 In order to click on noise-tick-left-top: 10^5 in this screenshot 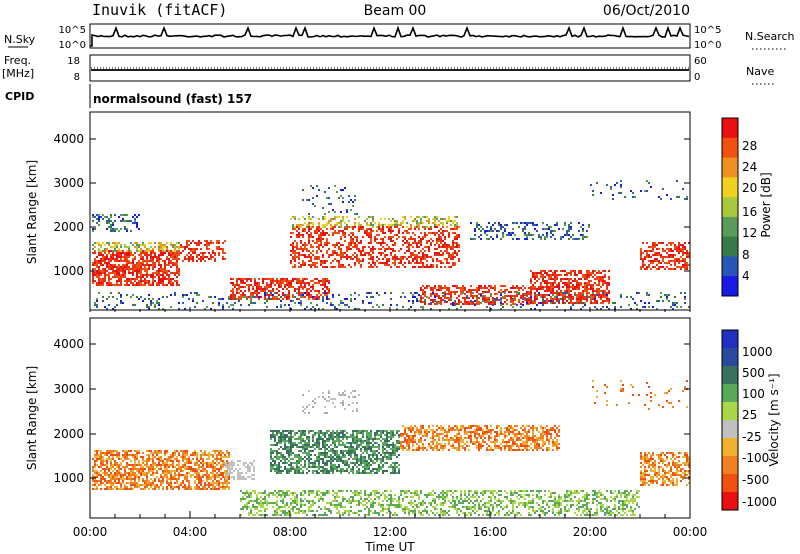, I will do `click(72, 30)`.